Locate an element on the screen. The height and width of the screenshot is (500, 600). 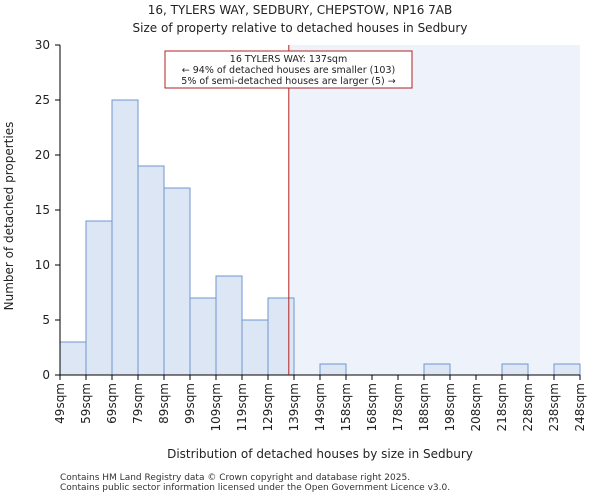
x-tick-label: 59sqm is located at coordinates (86, 403).